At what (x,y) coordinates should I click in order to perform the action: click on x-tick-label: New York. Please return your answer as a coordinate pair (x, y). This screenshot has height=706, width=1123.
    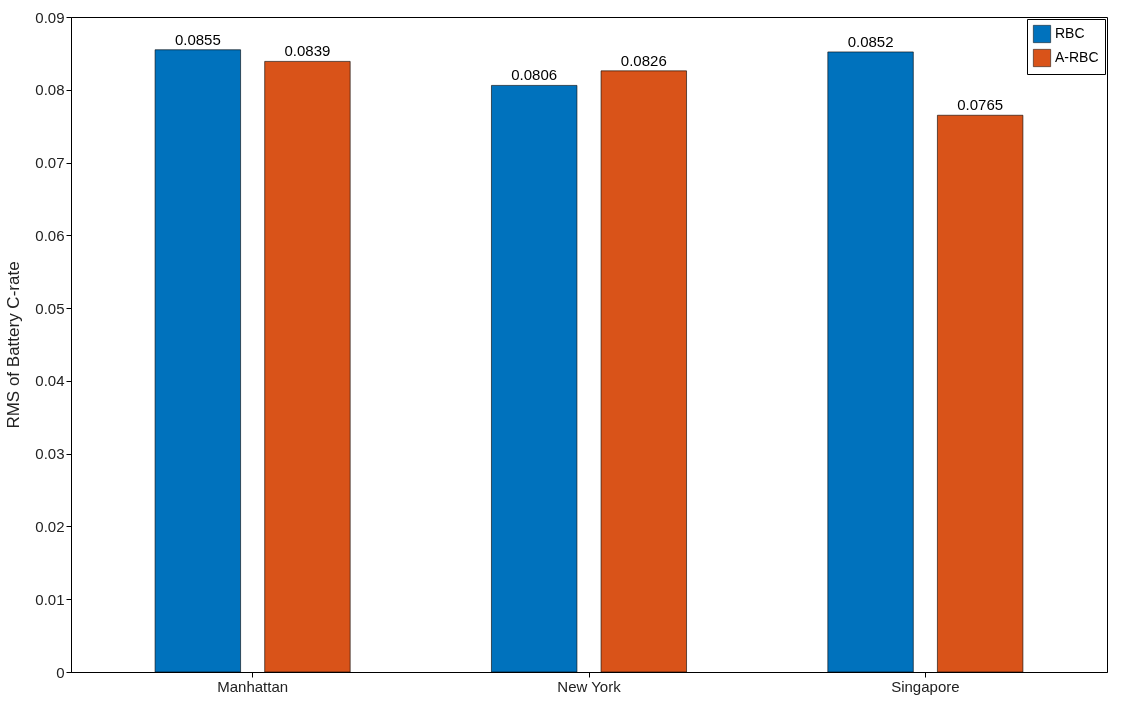
    Looking at the image, I should click on (589, 686).